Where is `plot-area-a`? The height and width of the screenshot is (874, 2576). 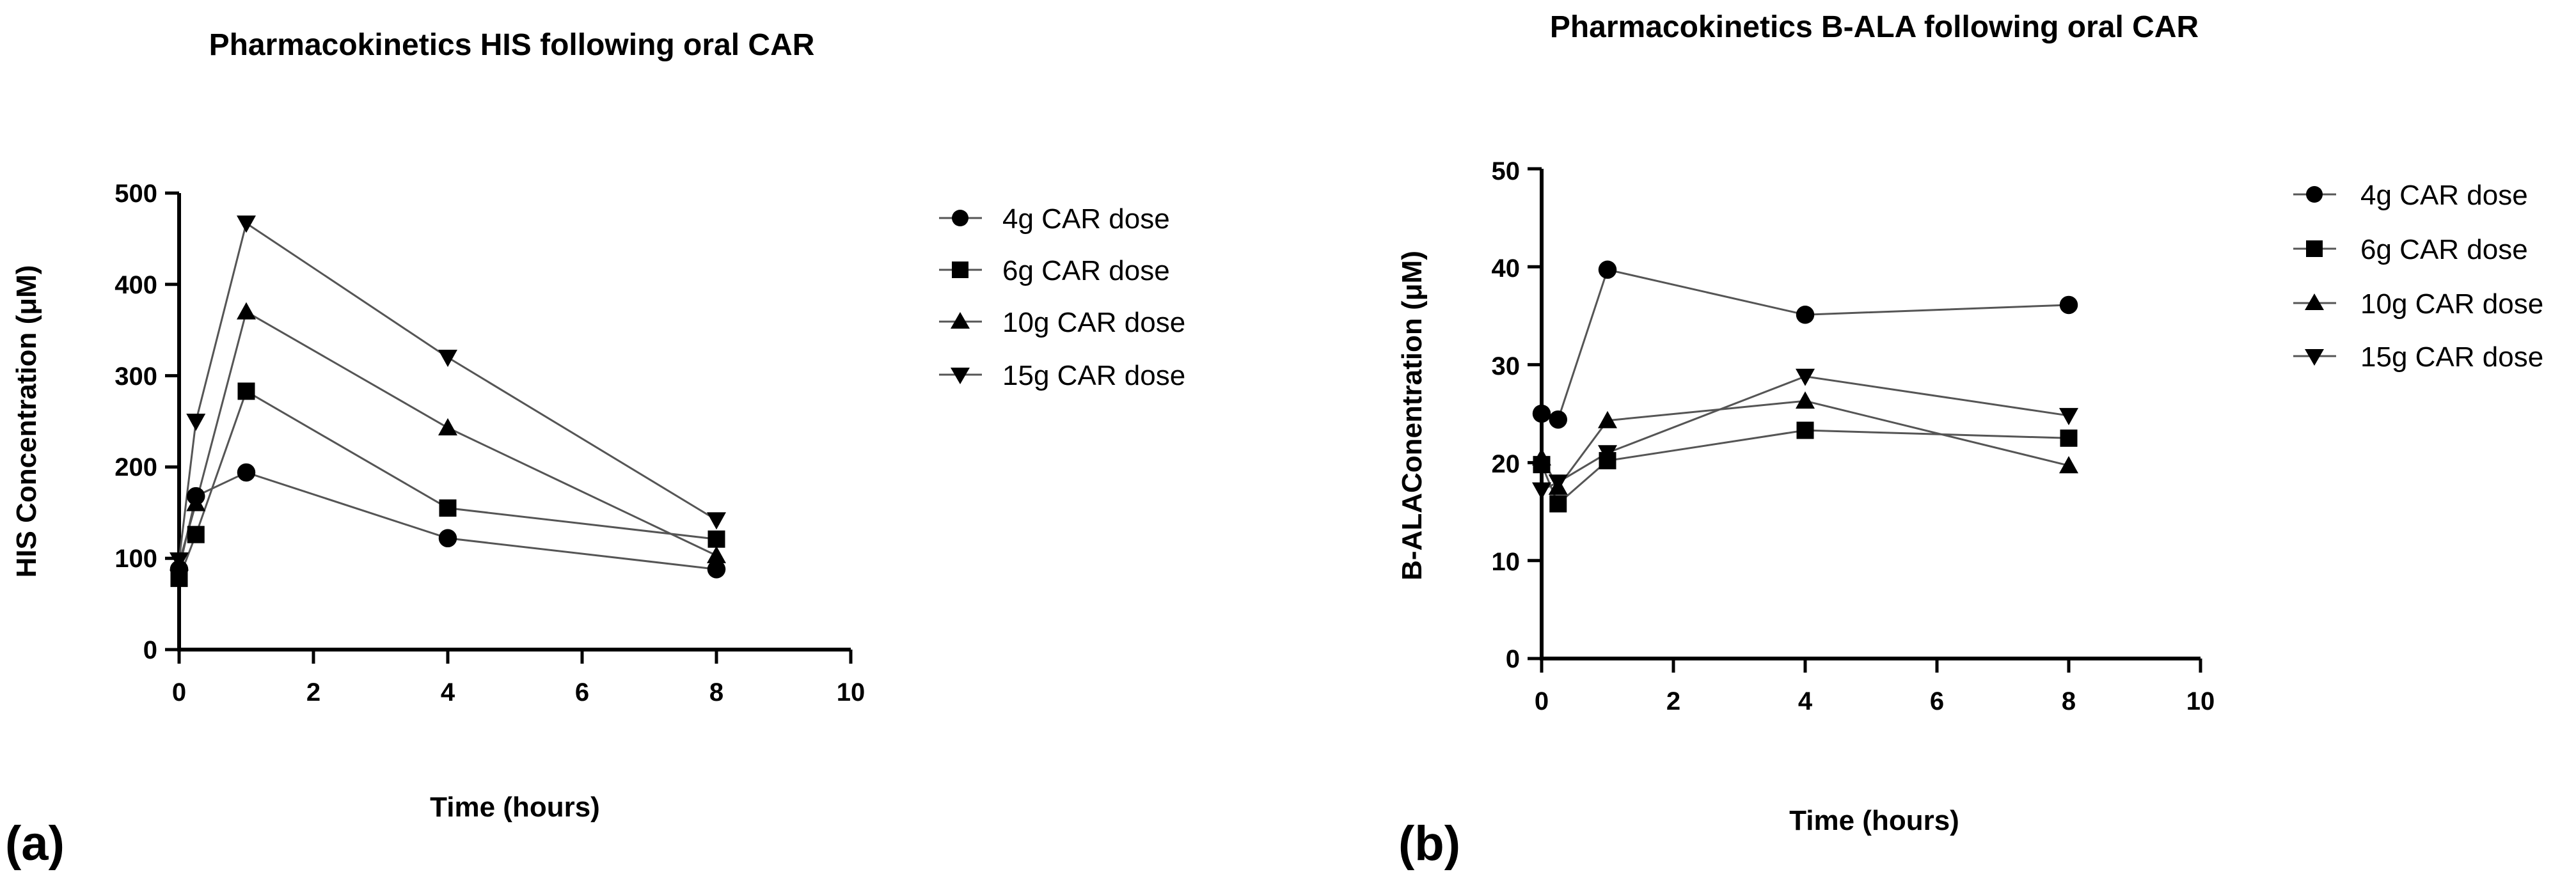
plot-area-a is located at coordinates (509, 427).